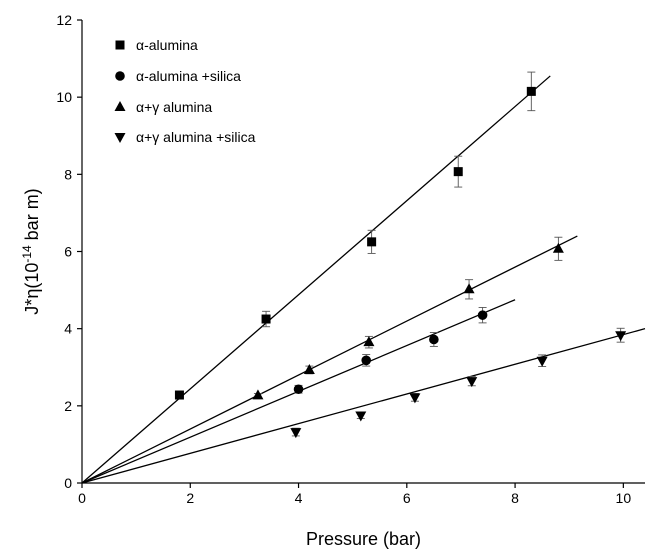  Describe the element at coordinates (68, 174) in the screenshot. I see `y-tick-label: 8` at that location.